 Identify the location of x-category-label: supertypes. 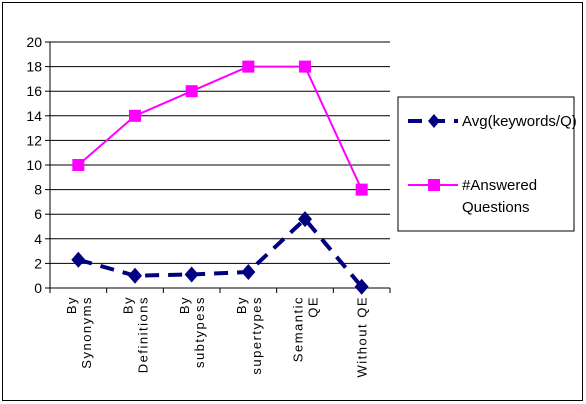
(256, 335).